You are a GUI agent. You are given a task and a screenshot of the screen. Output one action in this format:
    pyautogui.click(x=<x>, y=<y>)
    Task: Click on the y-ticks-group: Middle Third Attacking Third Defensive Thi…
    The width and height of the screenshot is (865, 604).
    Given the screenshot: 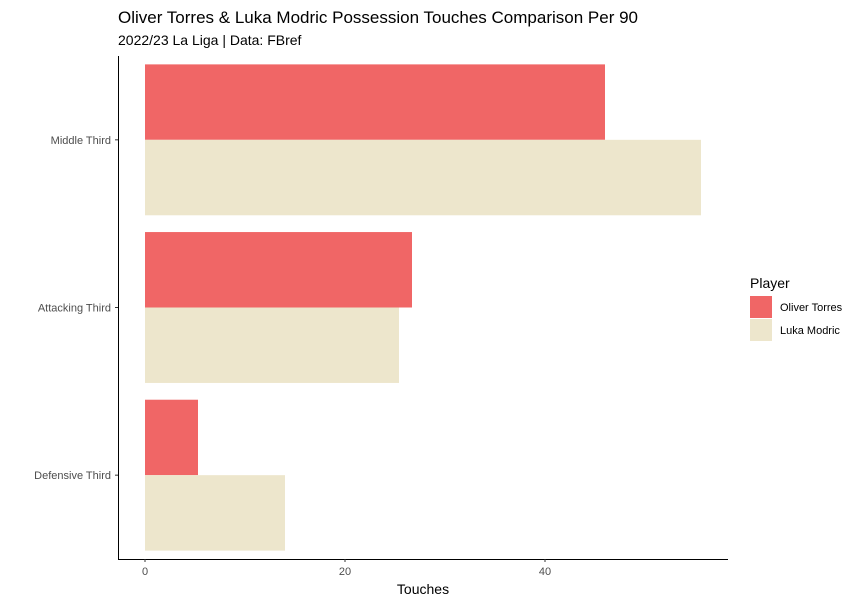 What is the action you would take?
    pyautogui.click(x=76, y=308)
    